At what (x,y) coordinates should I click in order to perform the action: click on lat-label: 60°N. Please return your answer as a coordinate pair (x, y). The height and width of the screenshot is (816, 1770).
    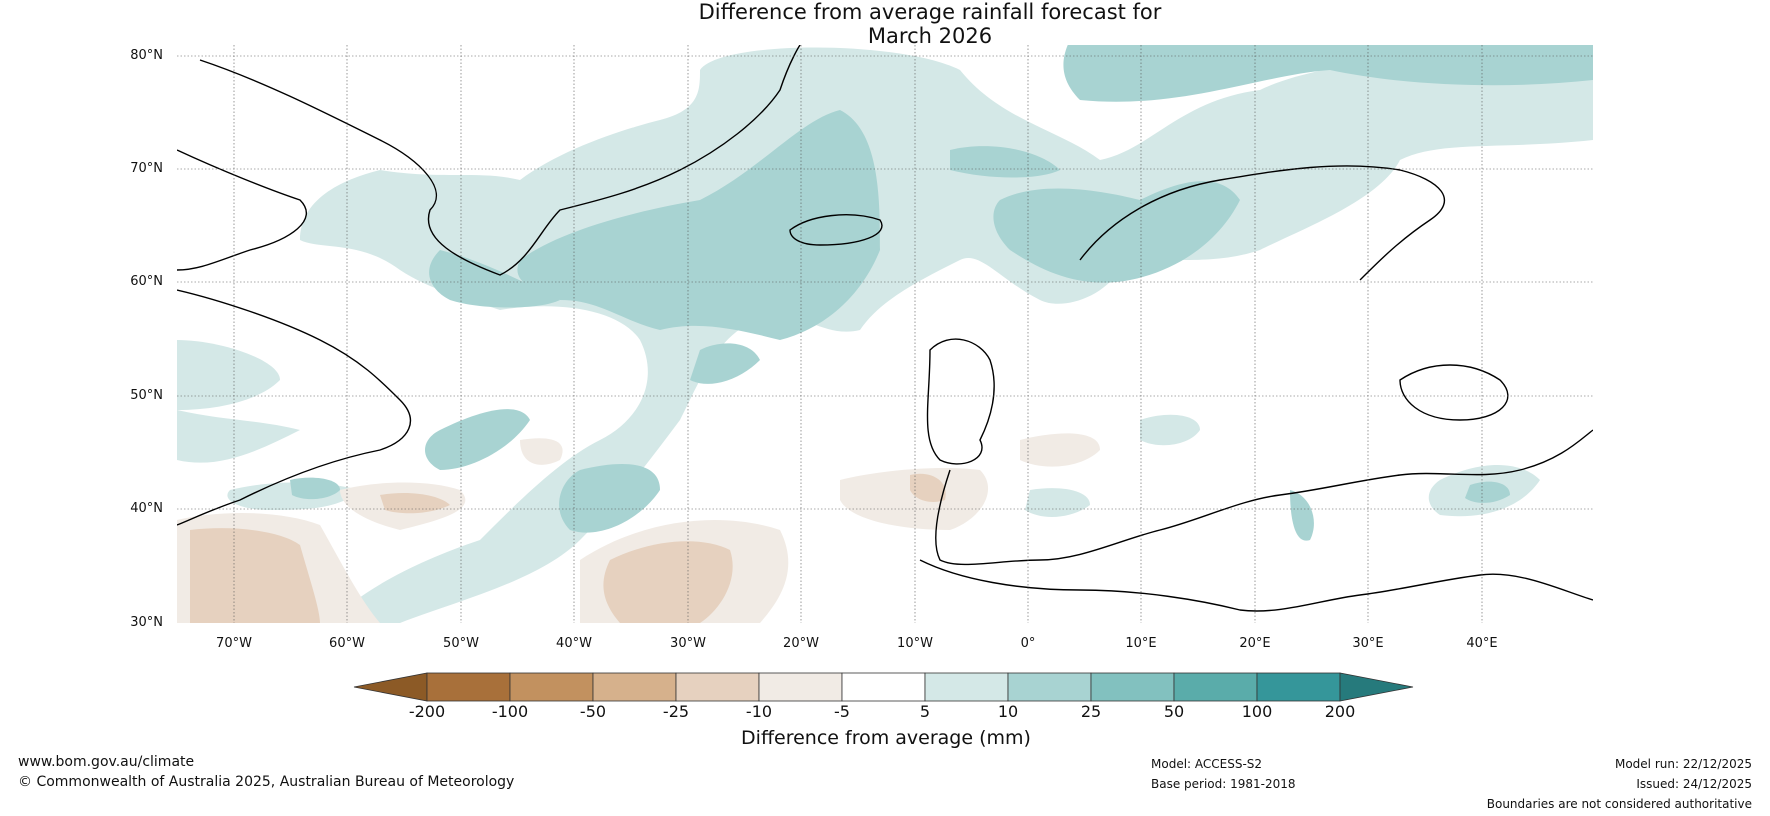
    Looking at the image, I should click on (146, 281).